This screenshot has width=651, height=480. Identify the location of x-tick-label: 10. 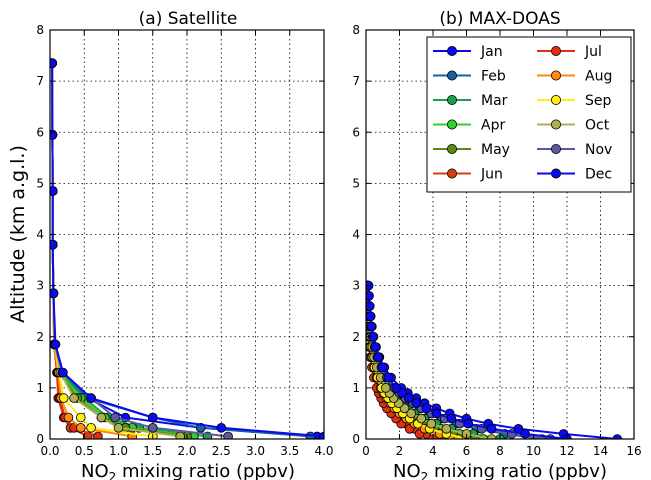
(533, 451).